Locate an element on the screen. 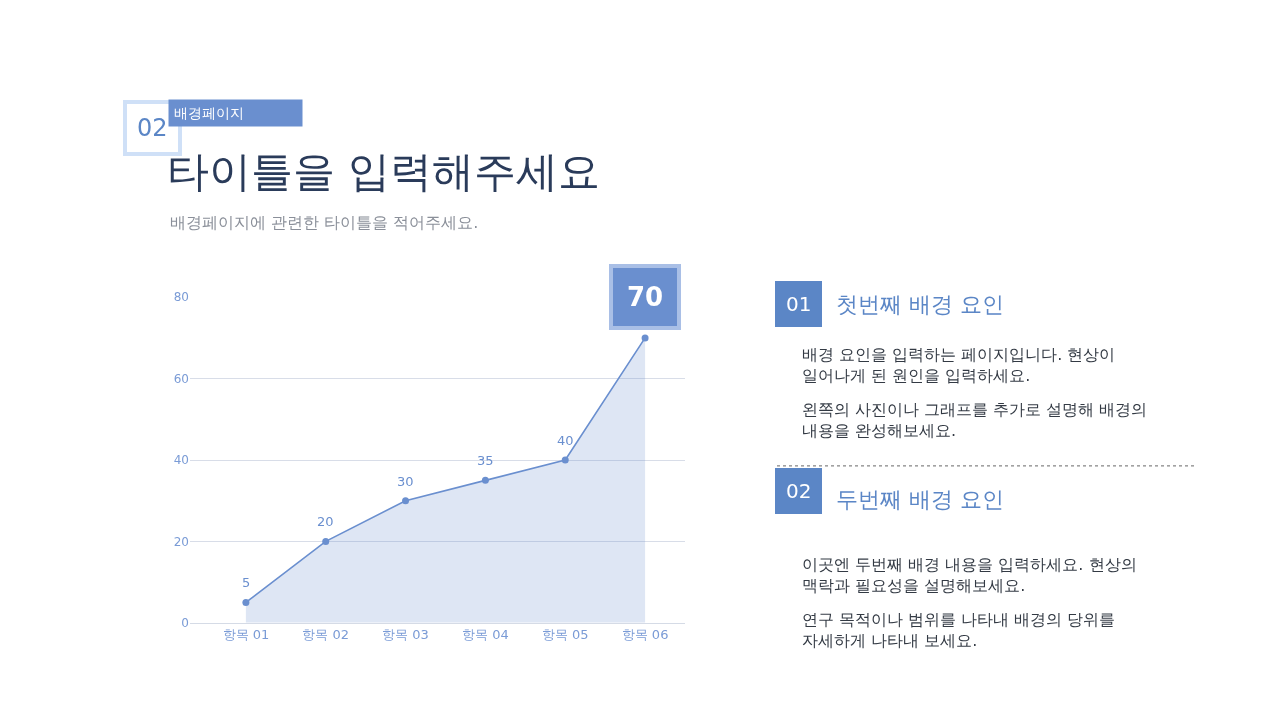  y-tick-label: 80 is located at coordinates (181, 297).